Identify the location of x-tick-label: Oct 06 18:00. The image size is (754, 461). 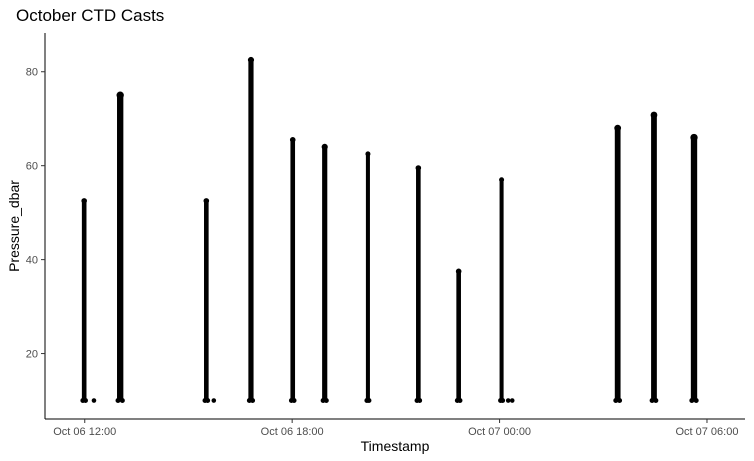
(292, 432).